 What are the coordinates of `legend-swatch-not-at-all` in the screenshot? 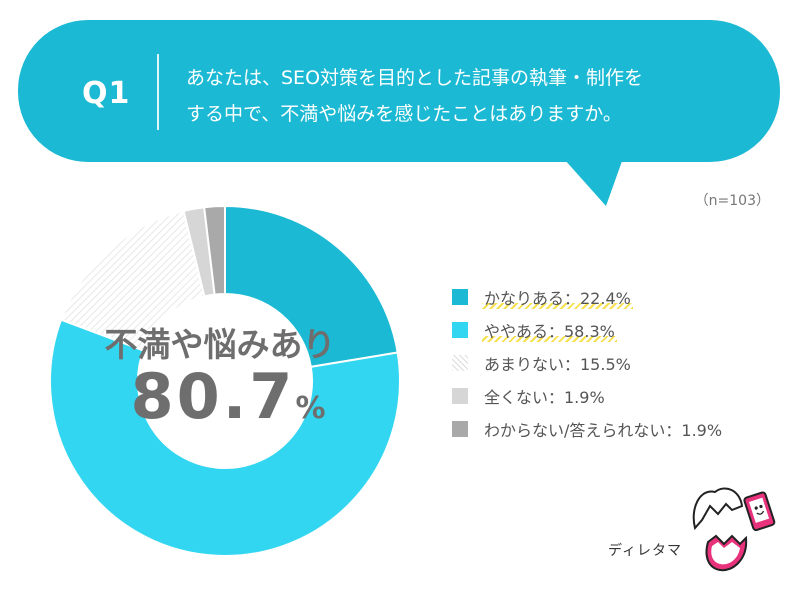 It's located at (460, 395).